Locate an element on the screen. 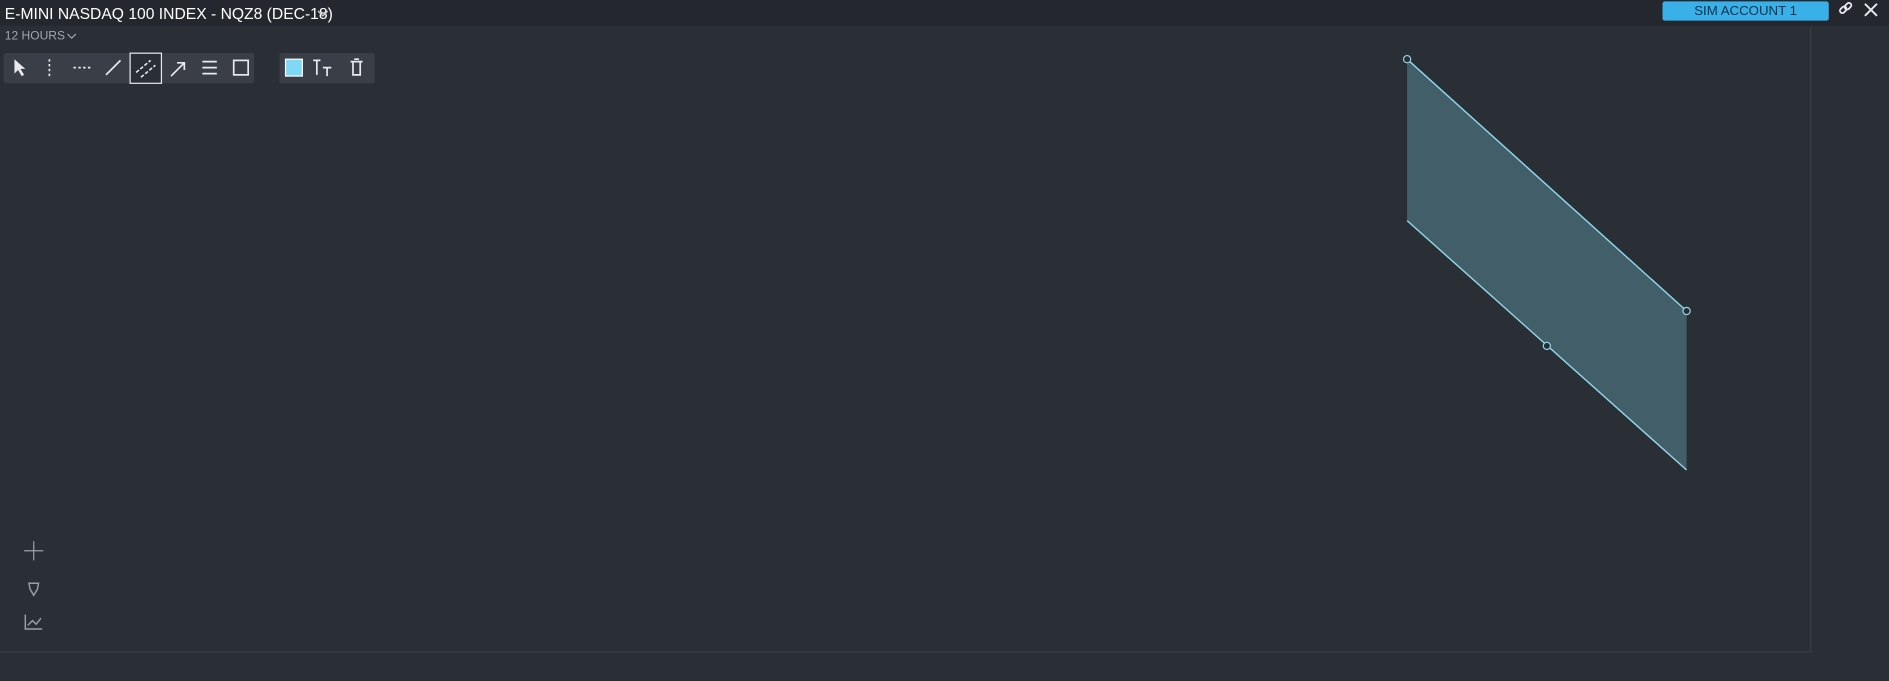  title-chevron is located at coordinates (323, 13).